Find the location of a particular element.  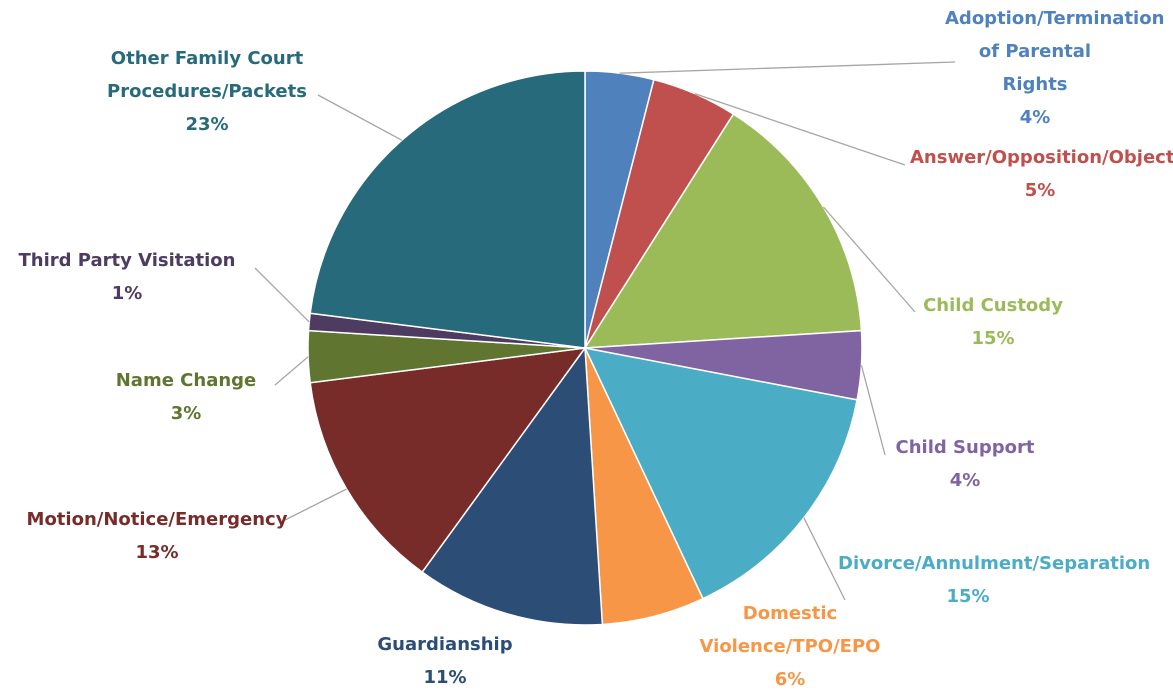

value-label: 6% is located at coordinates (790, 679).